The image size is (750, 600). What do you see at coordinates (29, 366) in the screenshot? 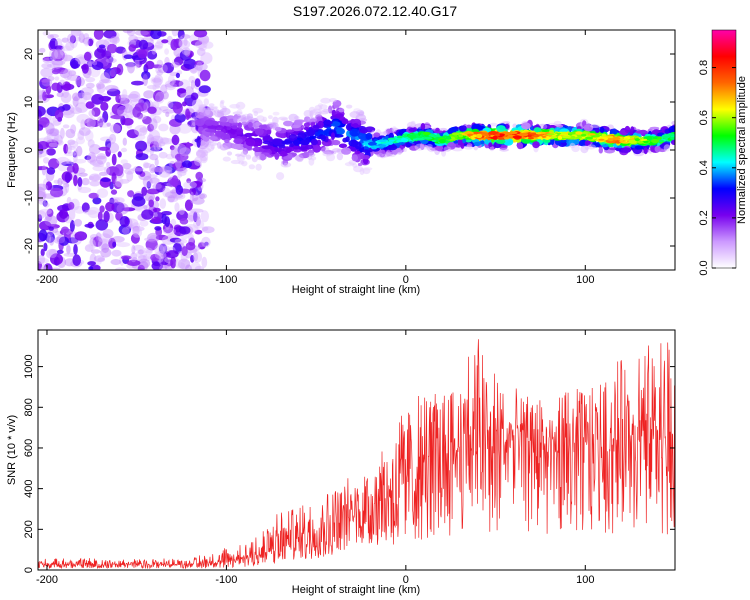
I see `y-tick-label: 1000` at bounding box center [29, 366].